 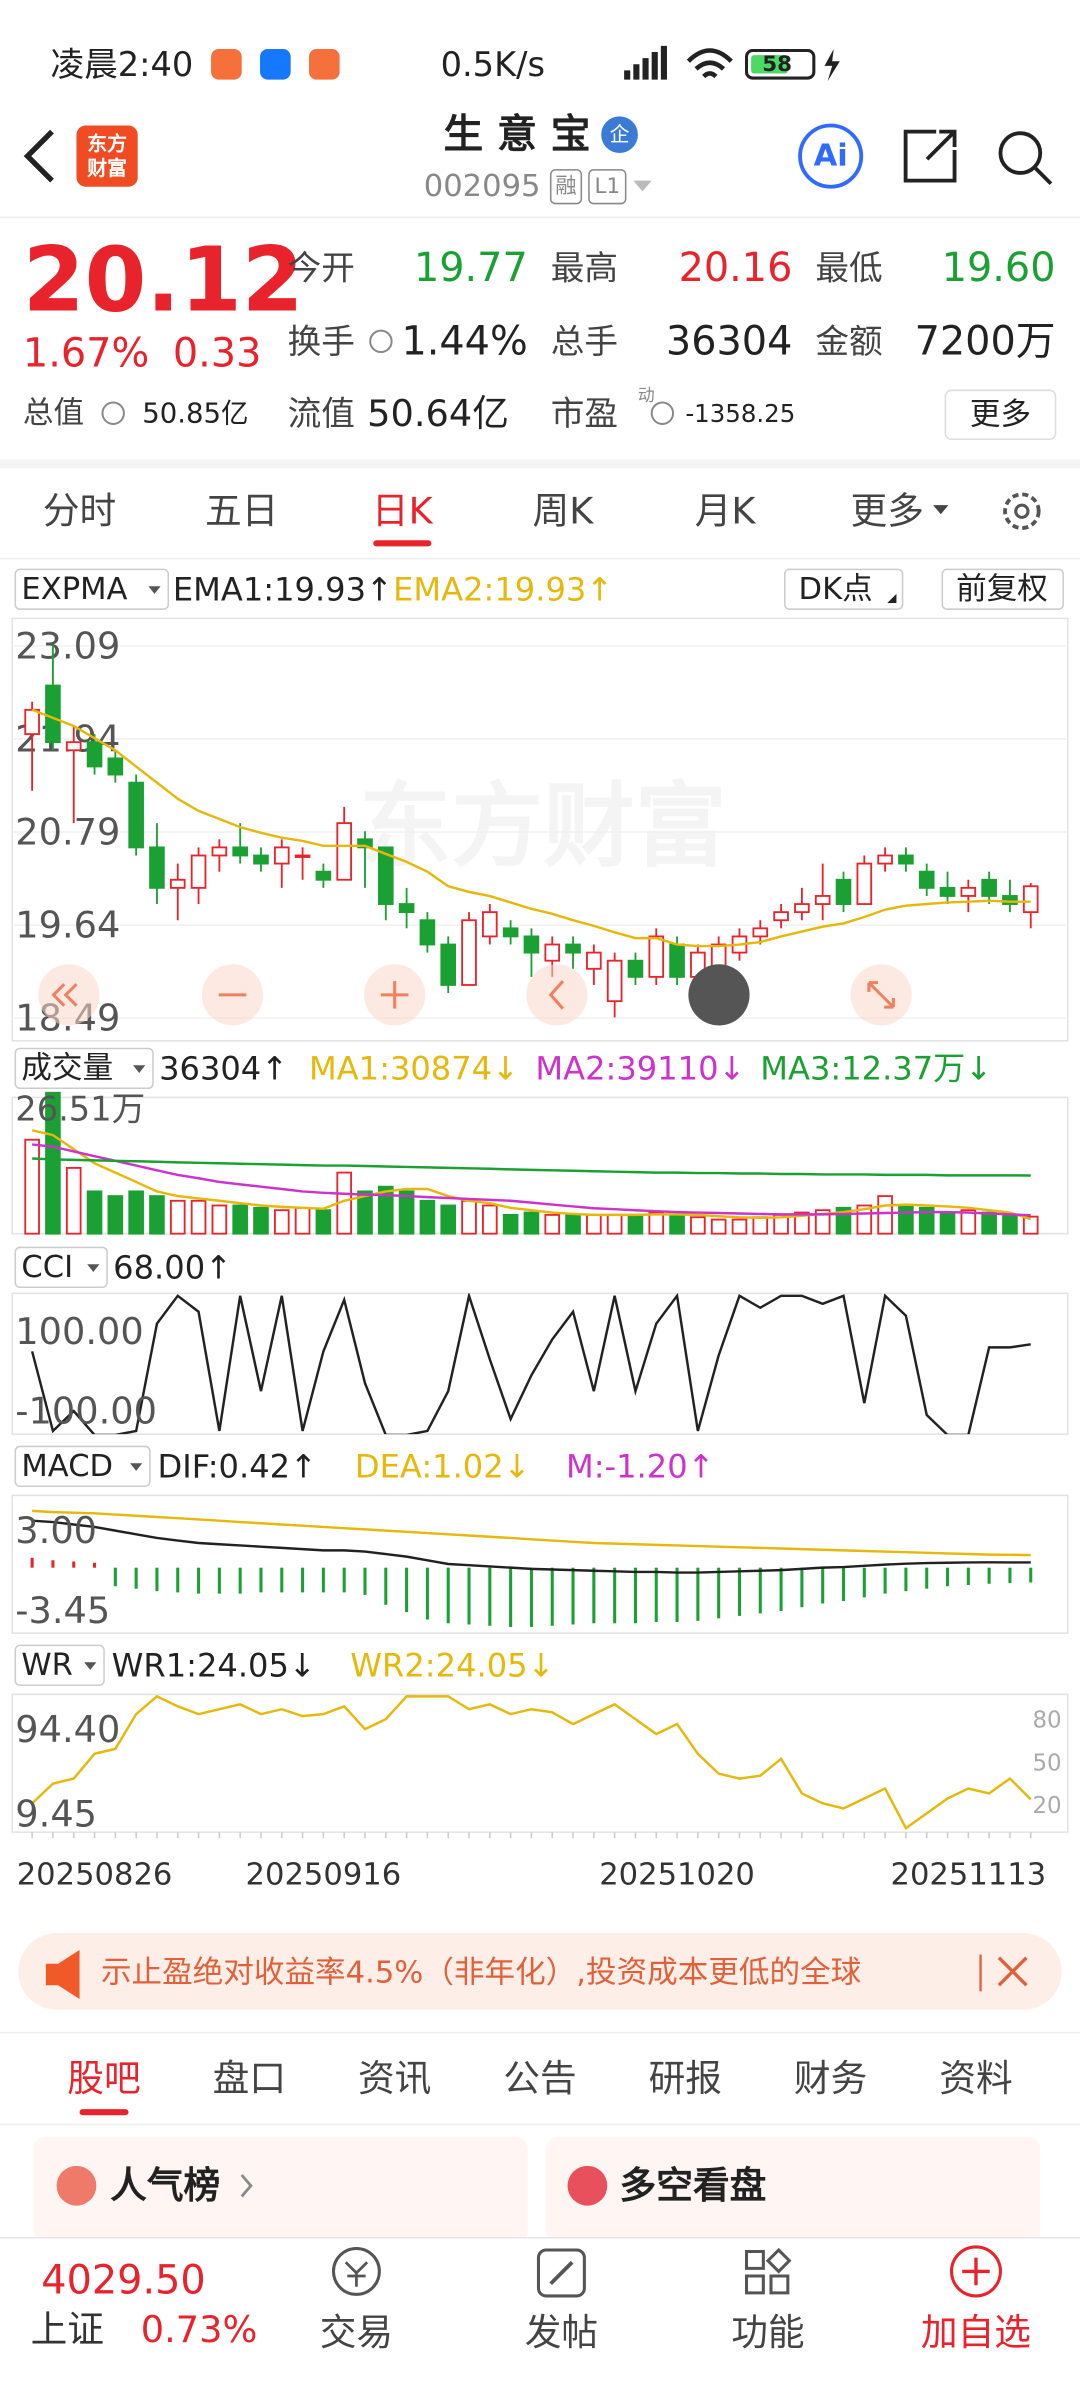 I want to click on indicator-name: WR, so click(x=47, y=1665).